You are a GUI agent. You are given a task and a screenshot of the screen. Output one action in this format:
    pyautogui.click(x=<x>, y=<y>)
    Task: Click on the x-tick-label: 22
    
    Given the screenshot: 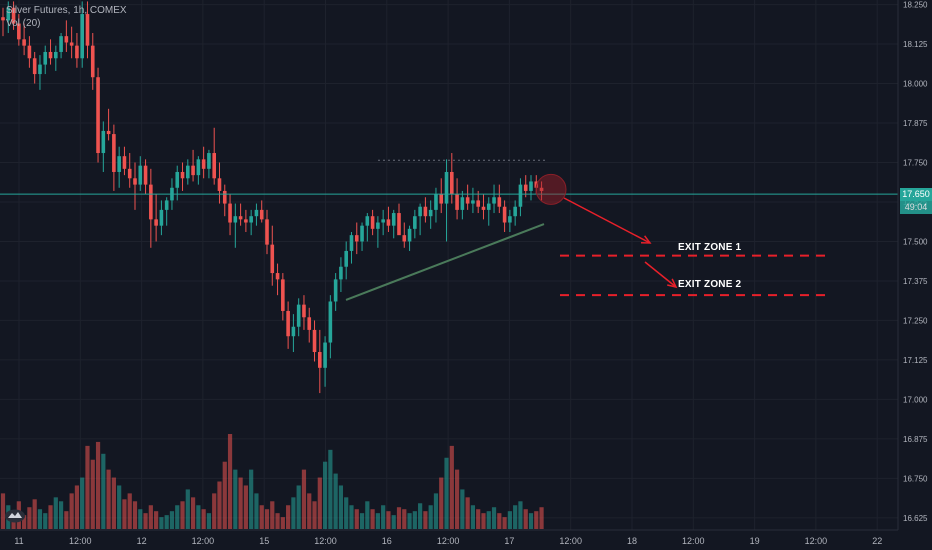 What is the action you would take?
    pyautogui.click(x=877, y=541)
    